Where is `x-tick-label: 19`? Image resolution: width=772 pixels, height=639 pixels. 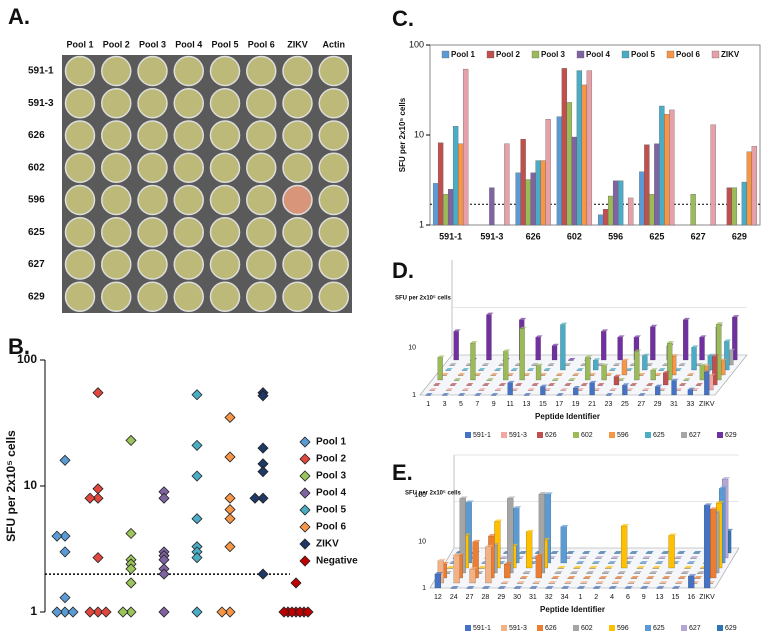
x-tick-label: 19 is located at coordinates (576, 404).